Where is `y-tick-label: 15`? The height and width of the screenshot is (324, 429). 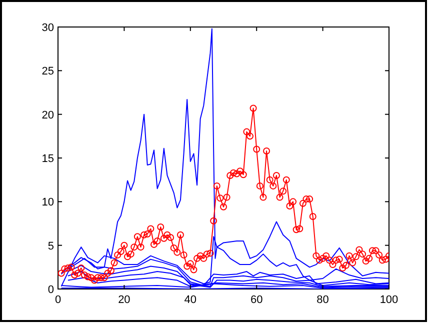 y-tick-label: 15 is located at coordinates (48, 159).